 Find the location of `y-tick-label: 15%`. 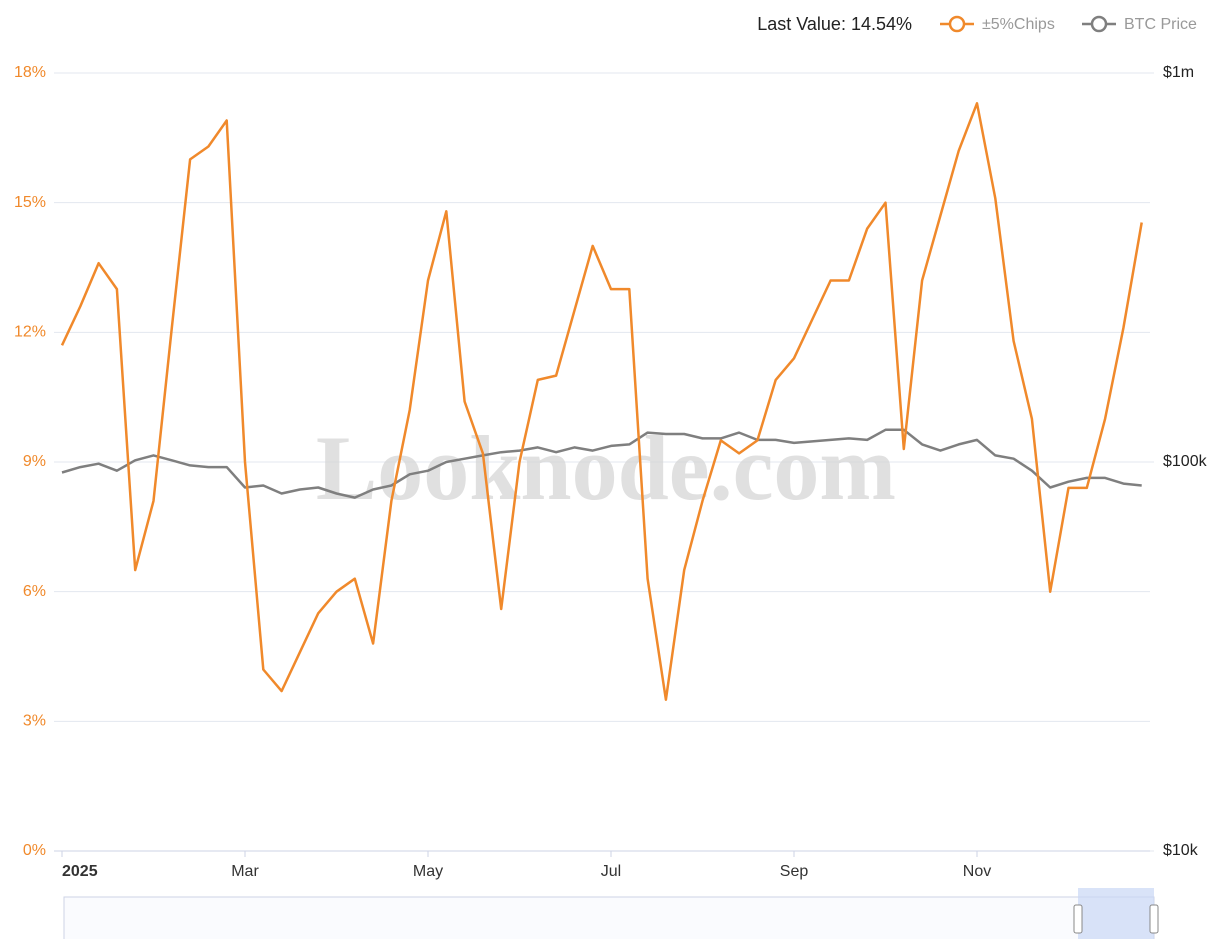

y-tick-label: 15% is located at coordinates (30, 202).